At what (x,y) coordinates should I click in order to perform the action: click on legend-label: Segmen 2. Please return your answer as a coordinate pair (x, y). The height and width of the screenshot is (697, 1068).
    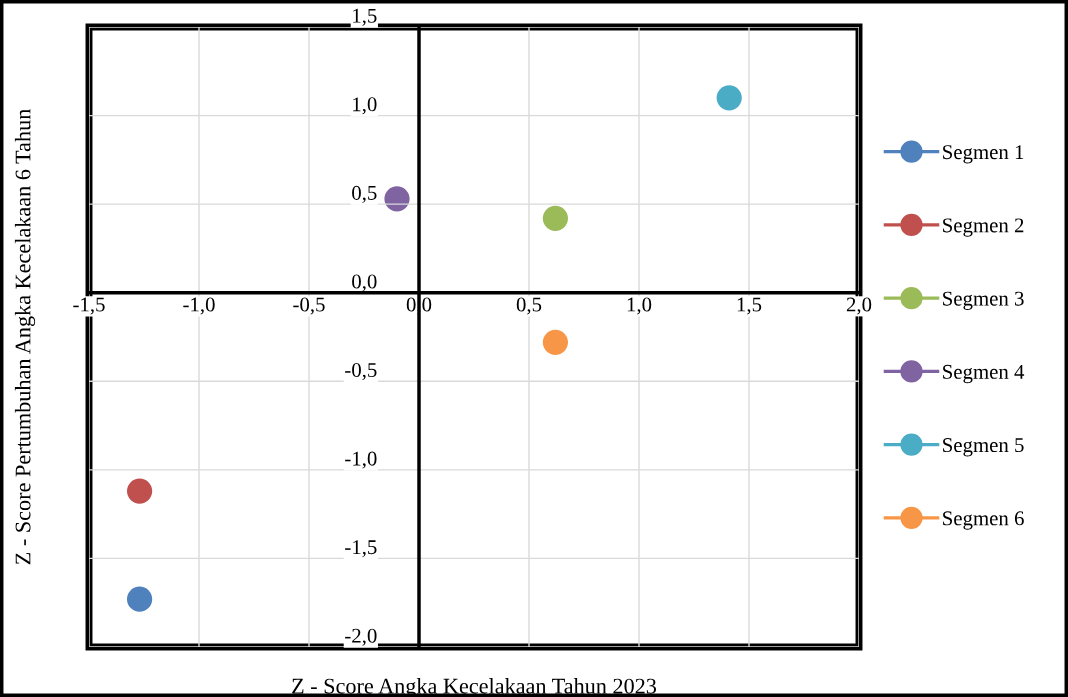
    Looking at the image, I should click on (983, 227).